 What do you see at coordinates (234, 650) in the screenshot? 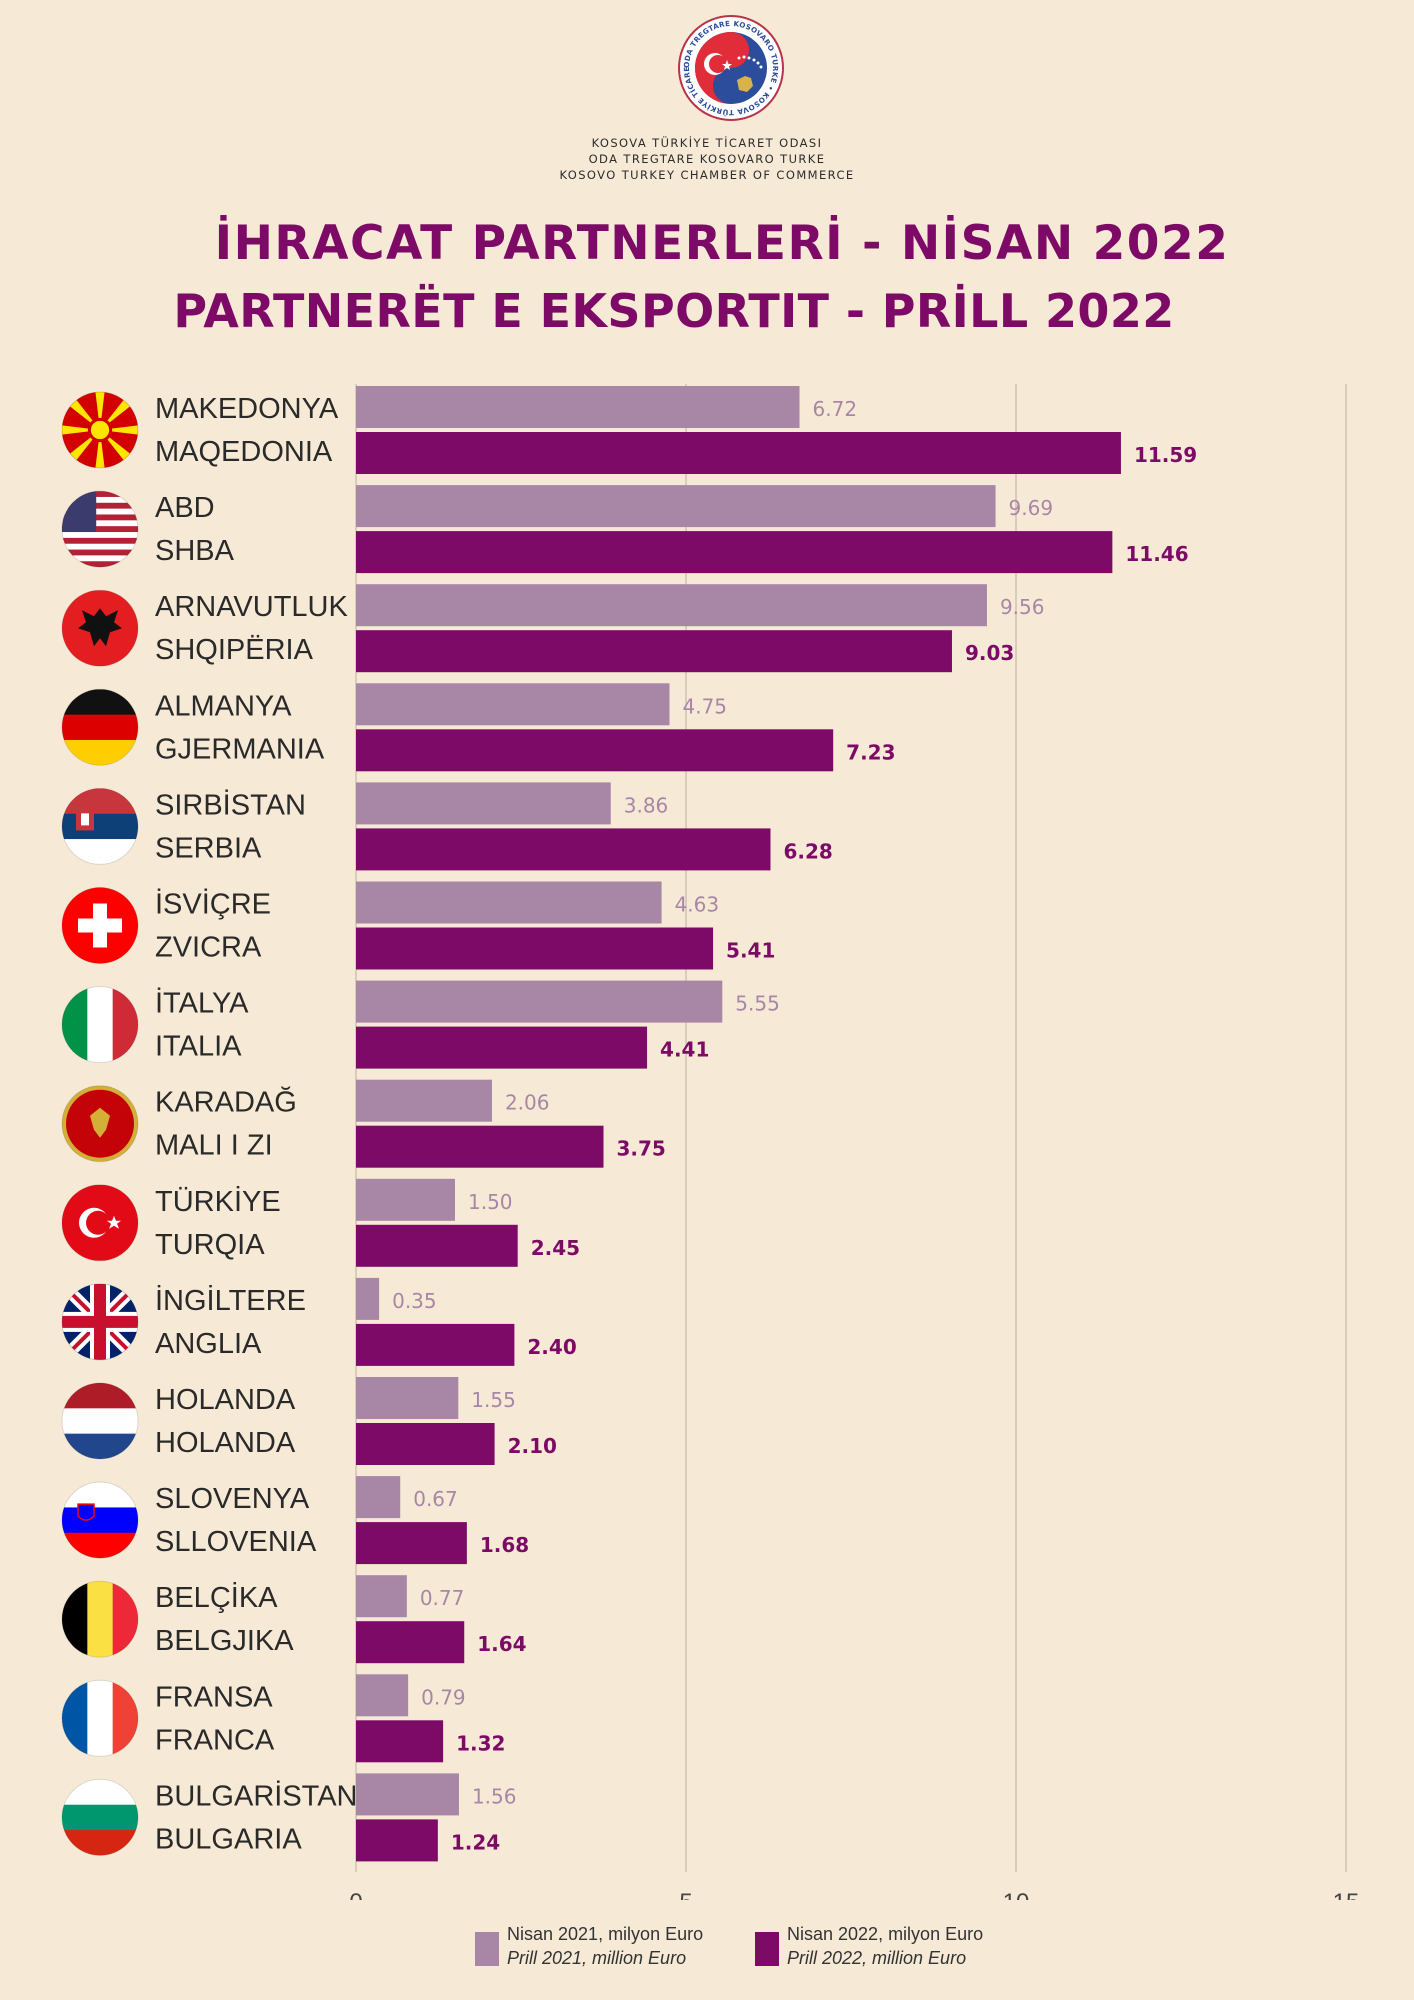
I see `country-label-sq: SHQIPËRIA` at bounding box center [234, 650].